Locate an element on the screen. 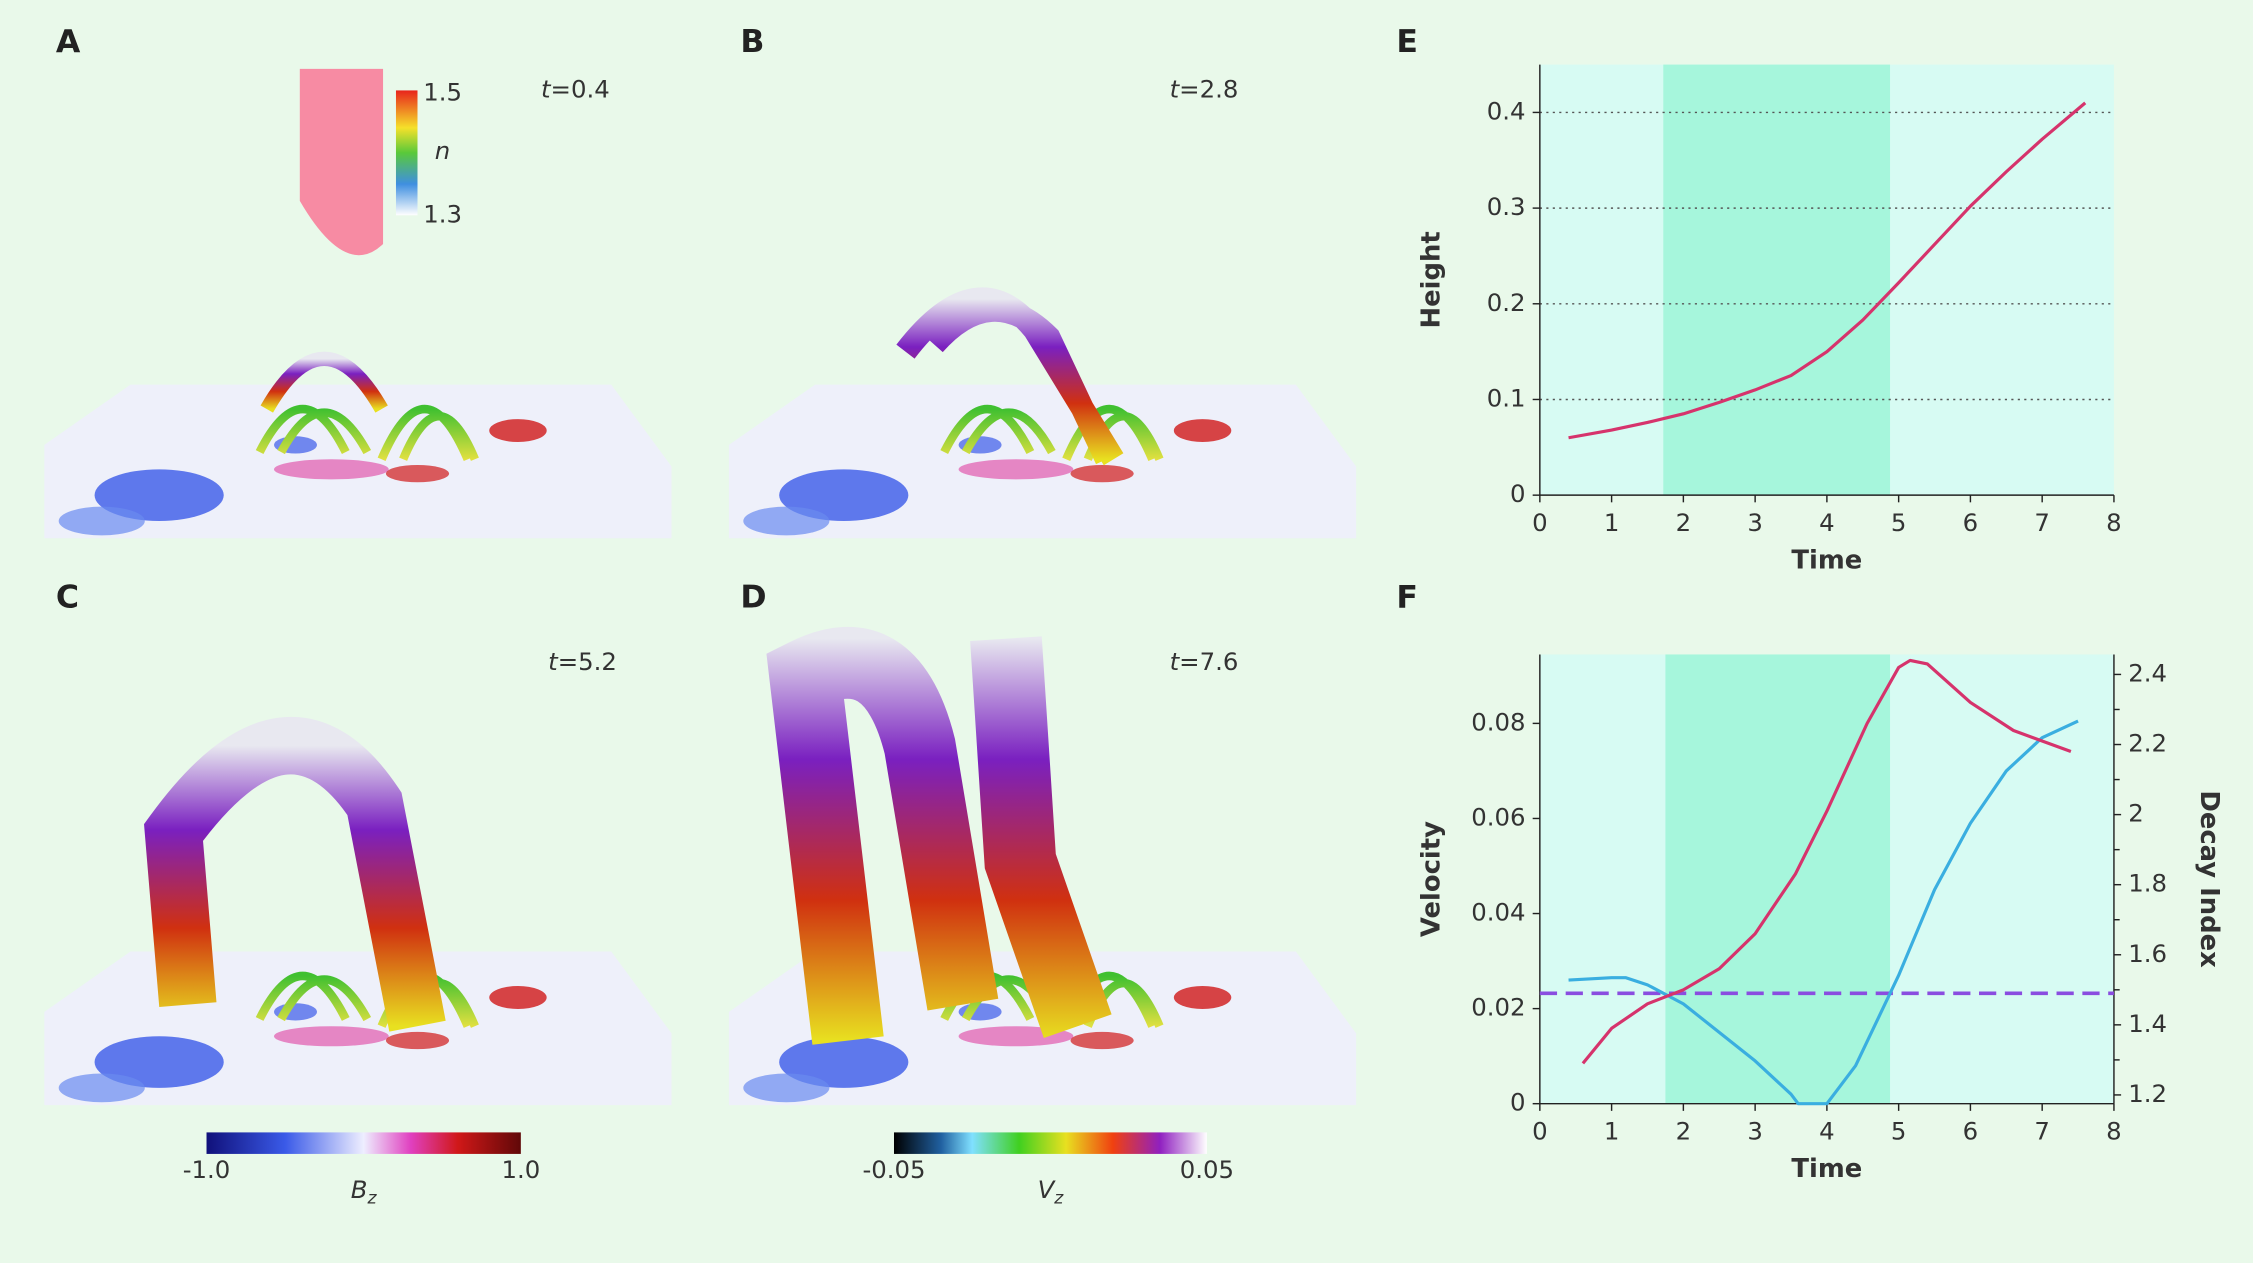 The width and height of the screenshot is (2253, 1263). y2-tick-label: 1.6 is located at coordinates (2147, 953).